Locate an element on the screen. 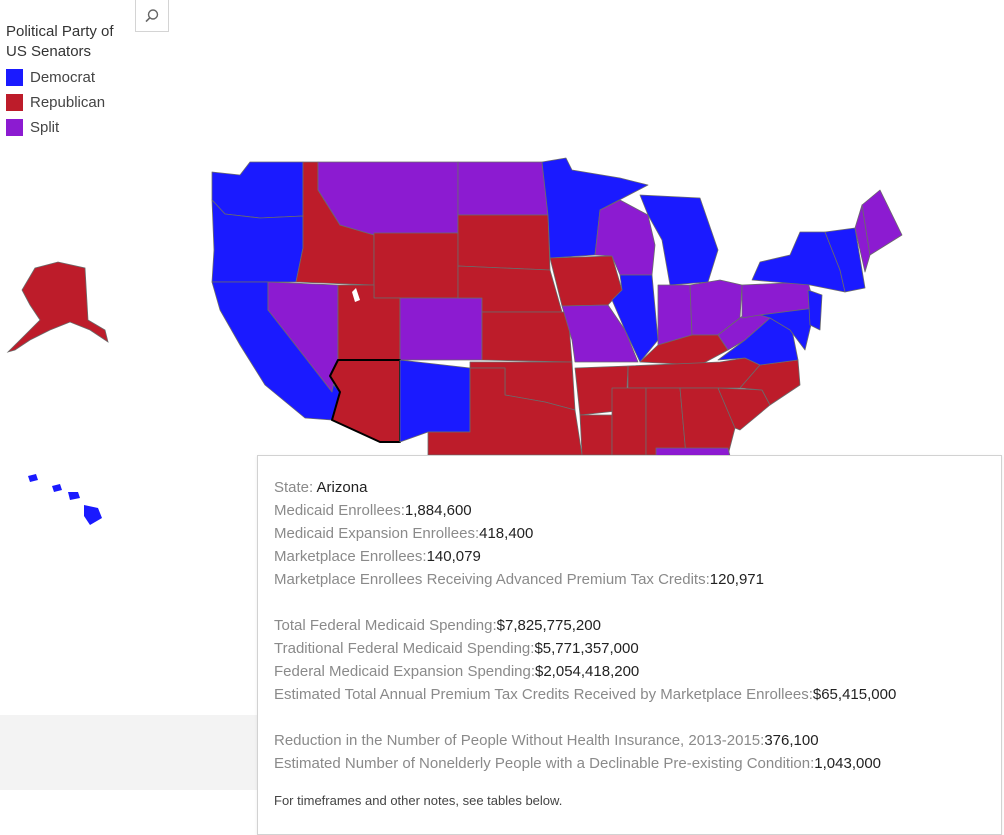  legend-label: Republican is located at coordinates (68, 102).